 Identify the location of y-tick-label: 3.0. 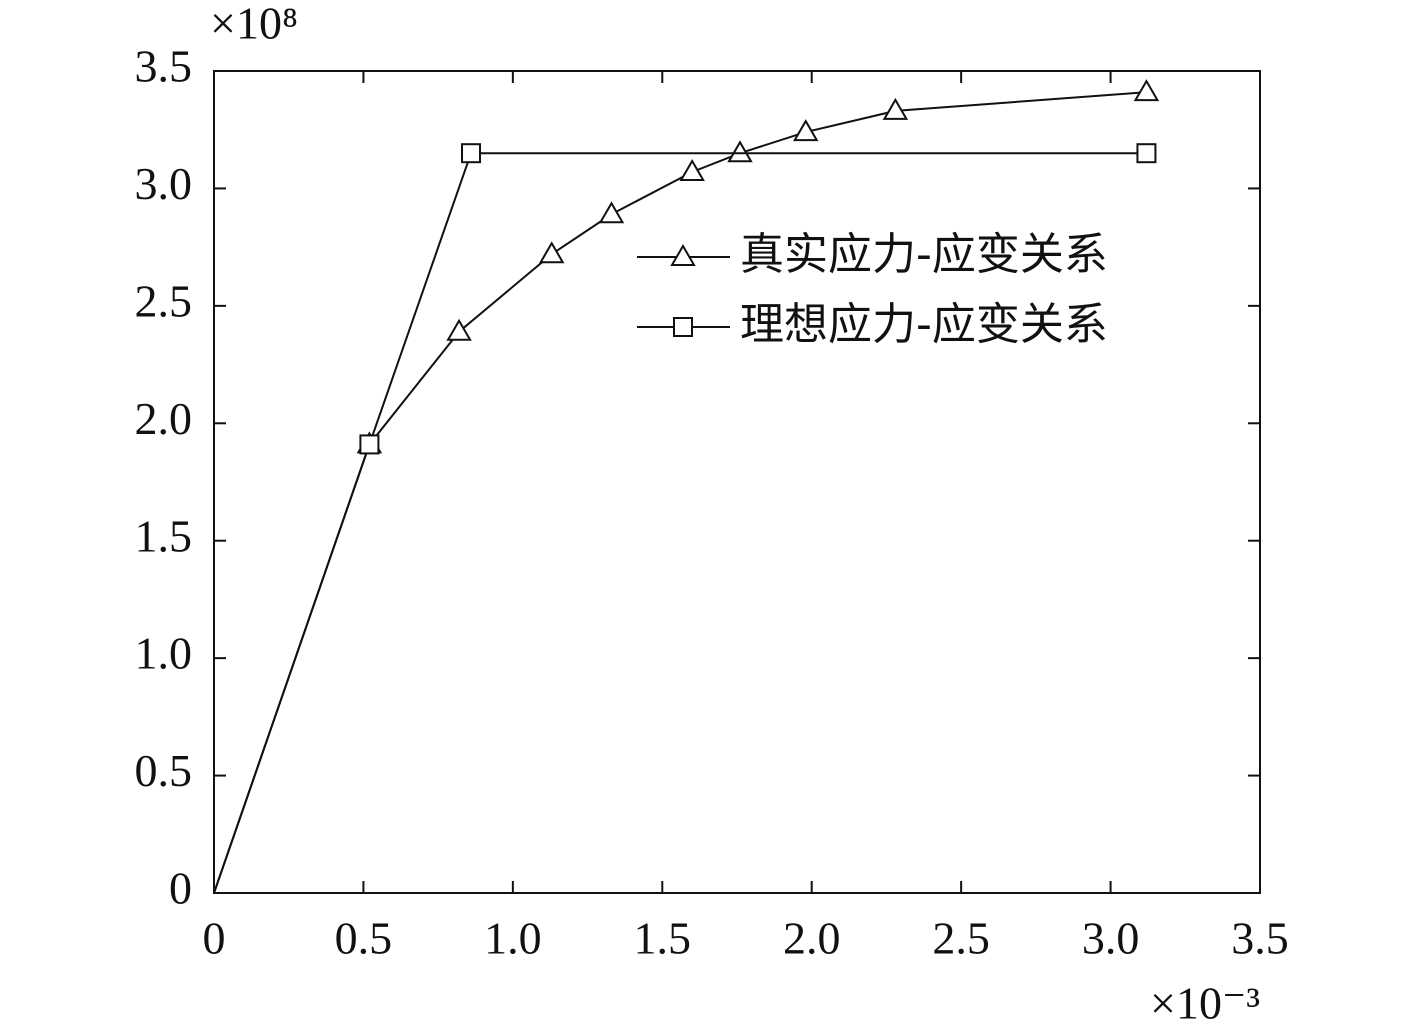
(164, 183).